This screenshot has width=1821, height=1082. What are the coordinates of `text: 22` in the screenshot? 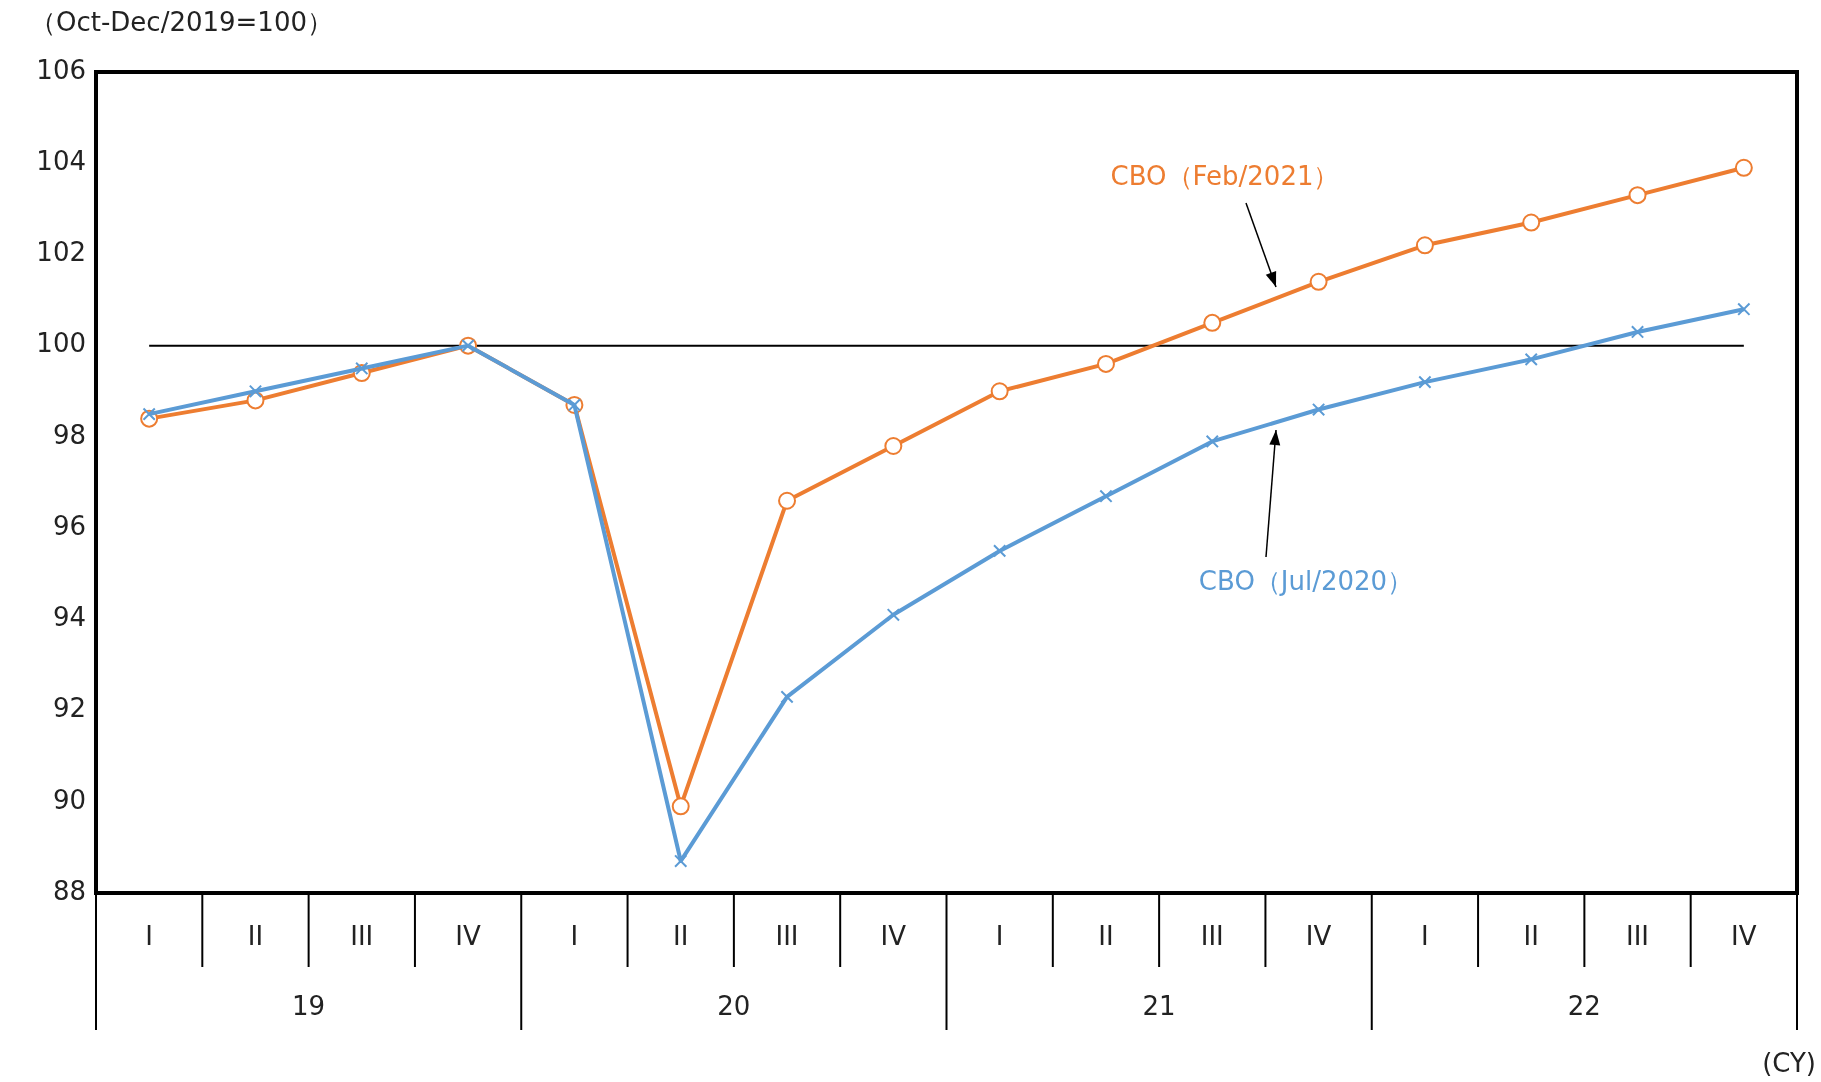 It's located at (1584, 1005).